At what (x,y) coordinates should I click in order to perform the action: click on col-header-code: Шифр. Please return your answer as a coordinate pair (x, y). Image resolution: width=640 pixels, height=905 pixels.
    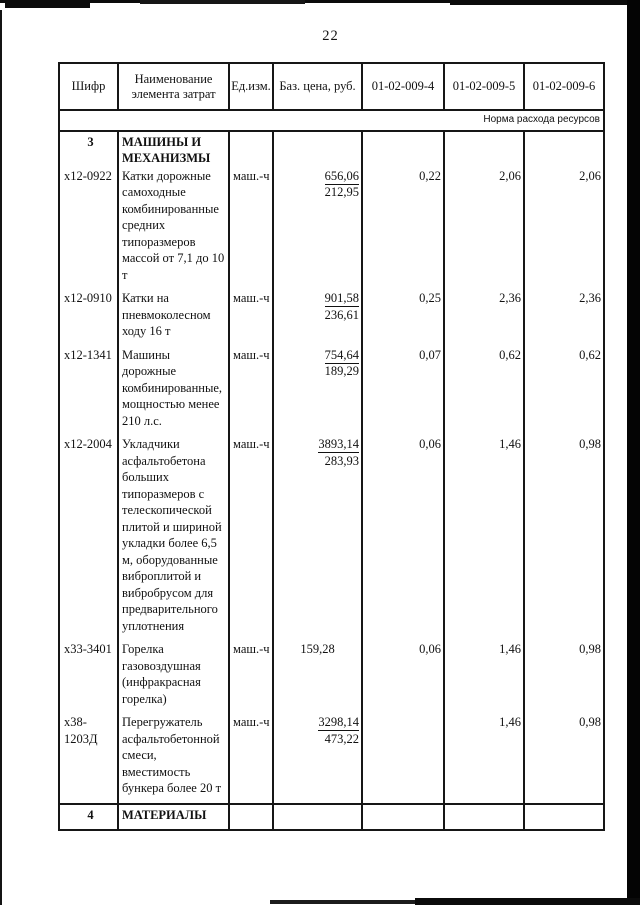
    Looking at the image, I should click on (88, 86).